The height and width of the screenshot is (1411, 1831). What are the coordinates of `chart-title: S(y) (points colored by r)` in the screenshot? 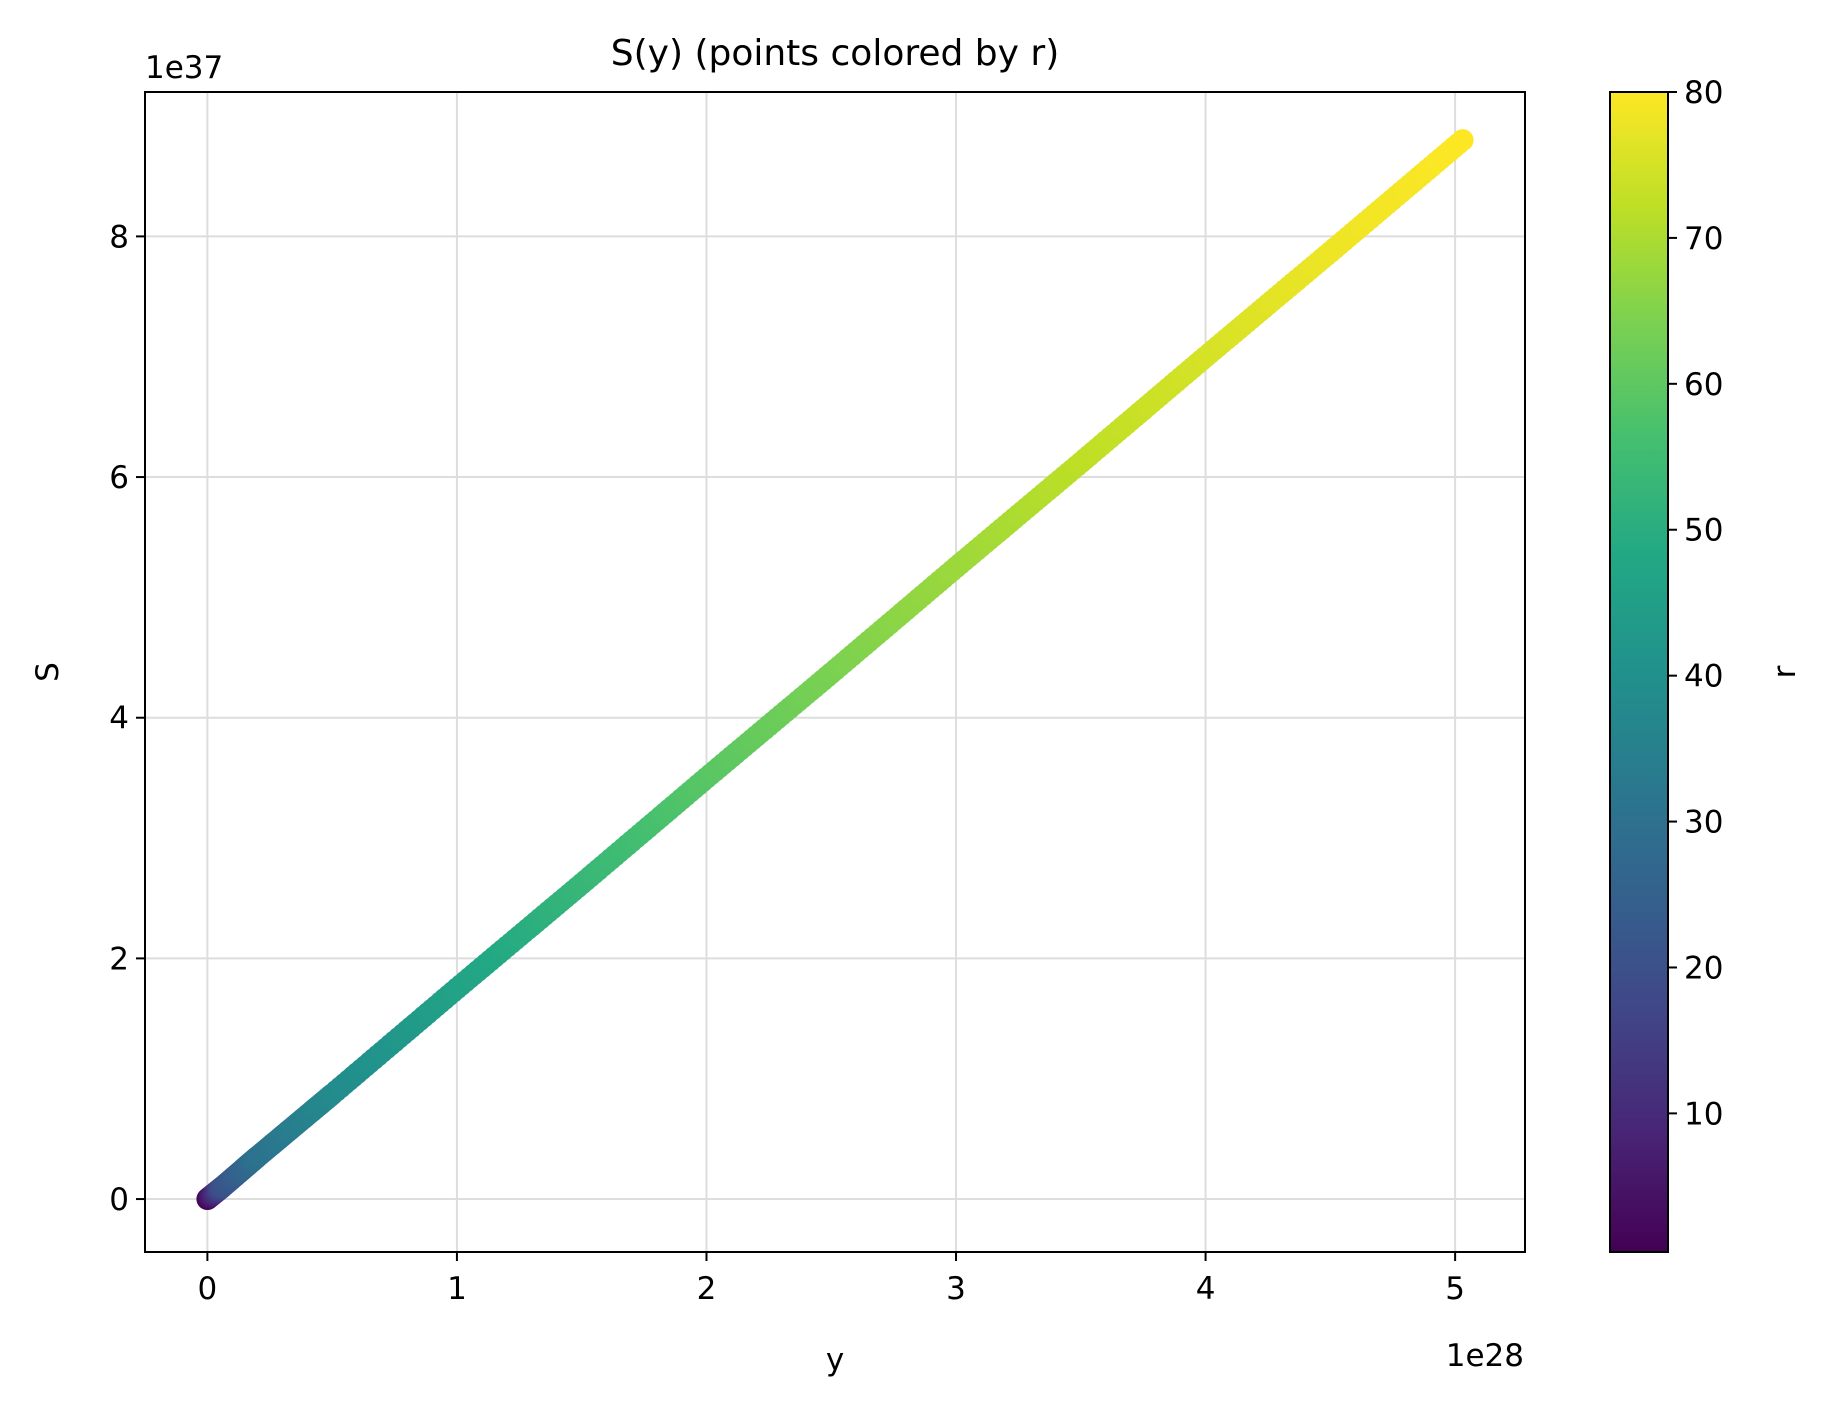 It's located at (835, 53).